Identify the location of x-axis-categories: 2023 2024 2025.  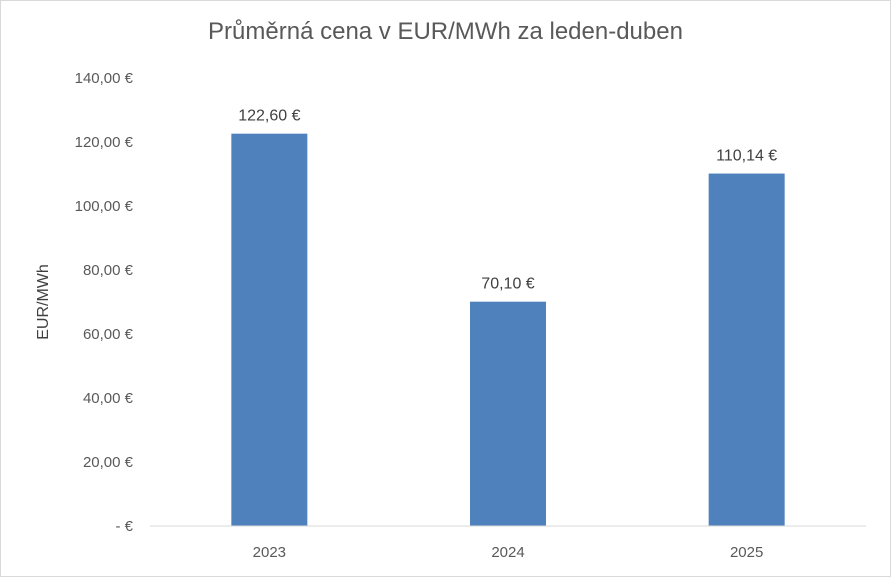
(508, 552).